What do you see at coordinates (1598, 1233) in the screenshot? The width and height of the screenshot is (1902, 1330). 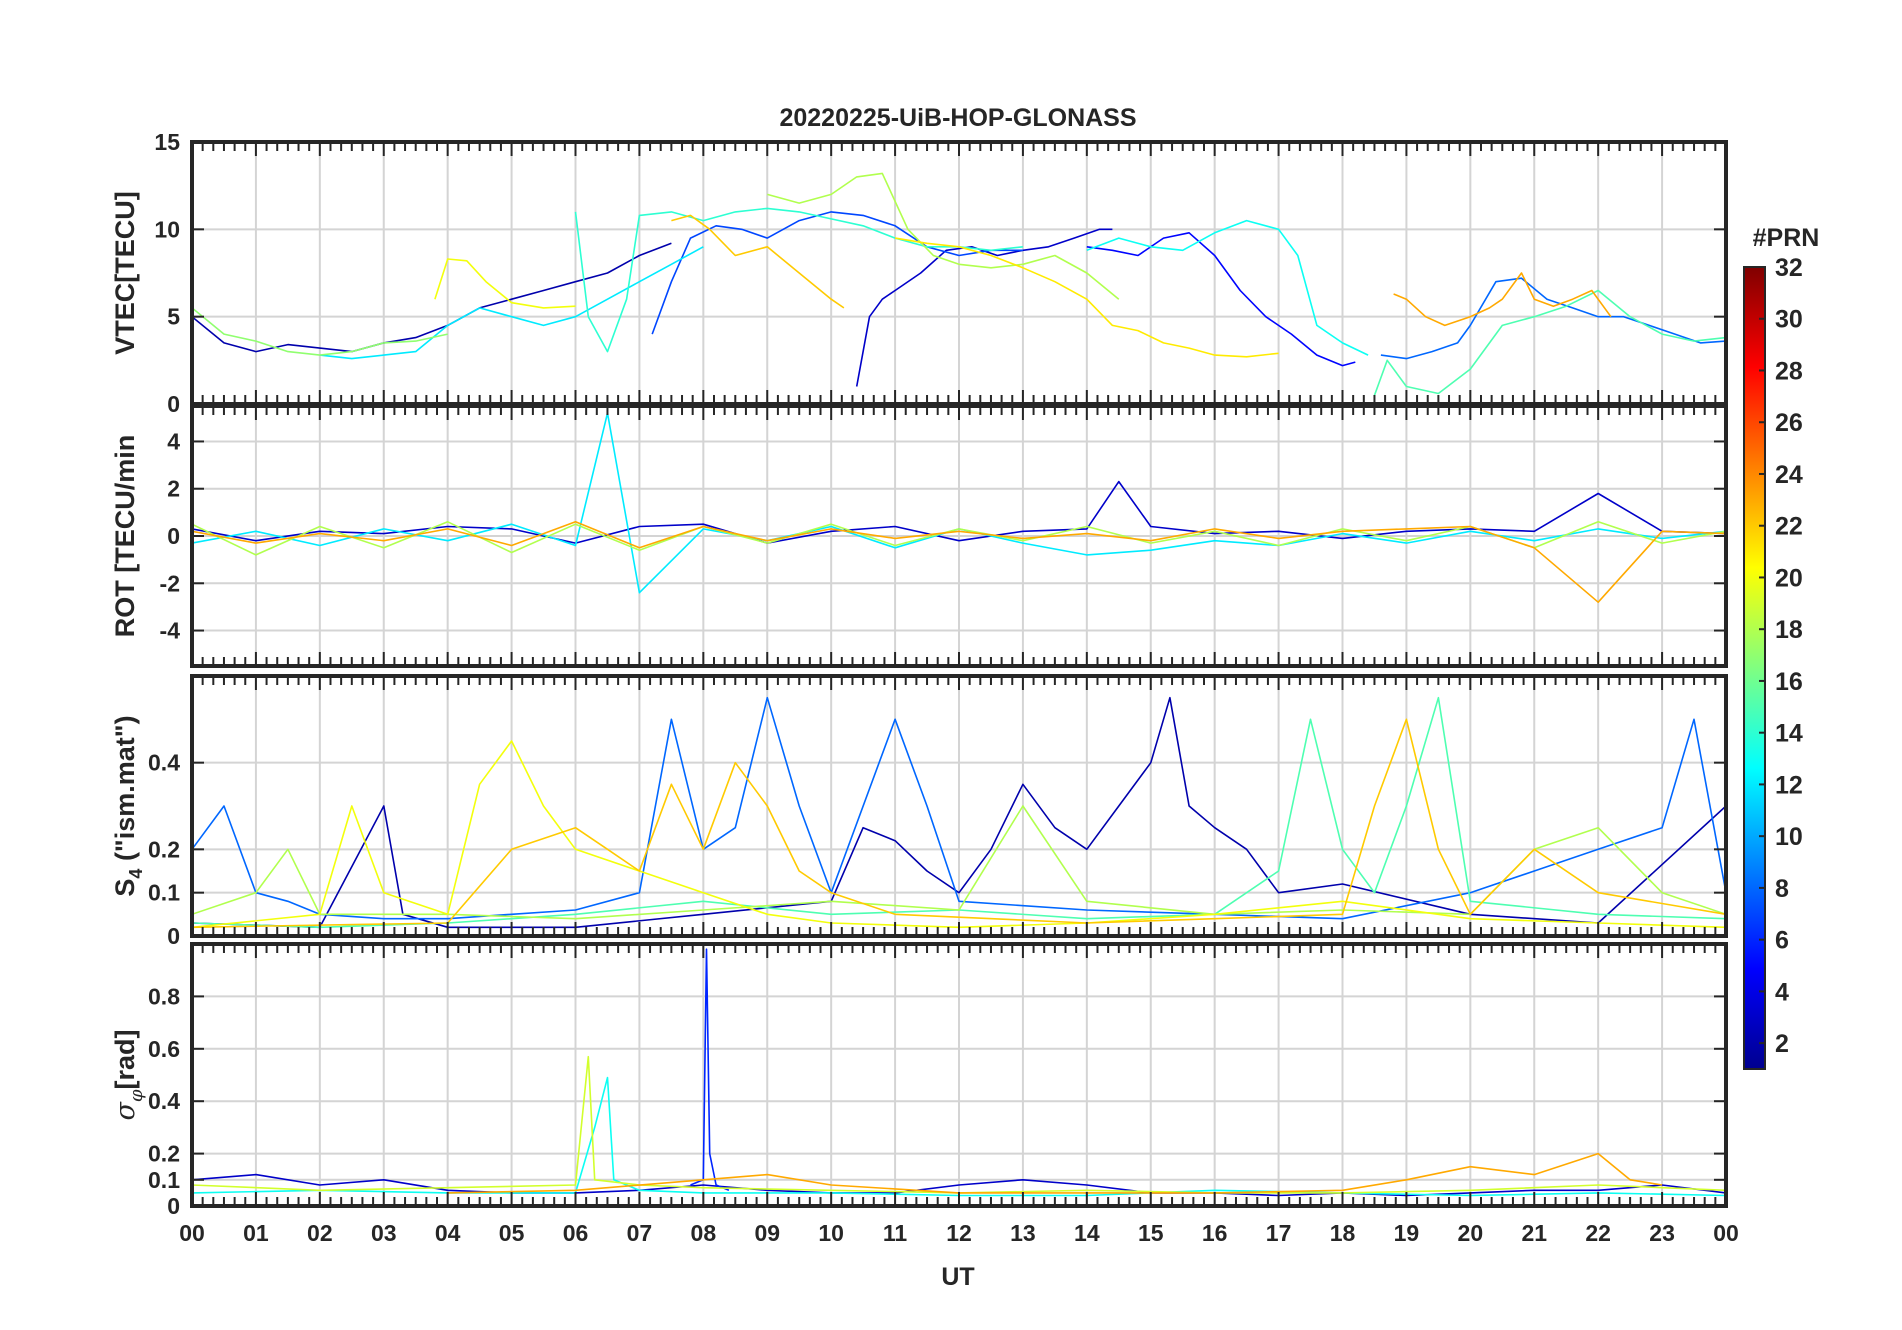 I see `x-tick-label: 22` at bounding box center [1598, 1233].